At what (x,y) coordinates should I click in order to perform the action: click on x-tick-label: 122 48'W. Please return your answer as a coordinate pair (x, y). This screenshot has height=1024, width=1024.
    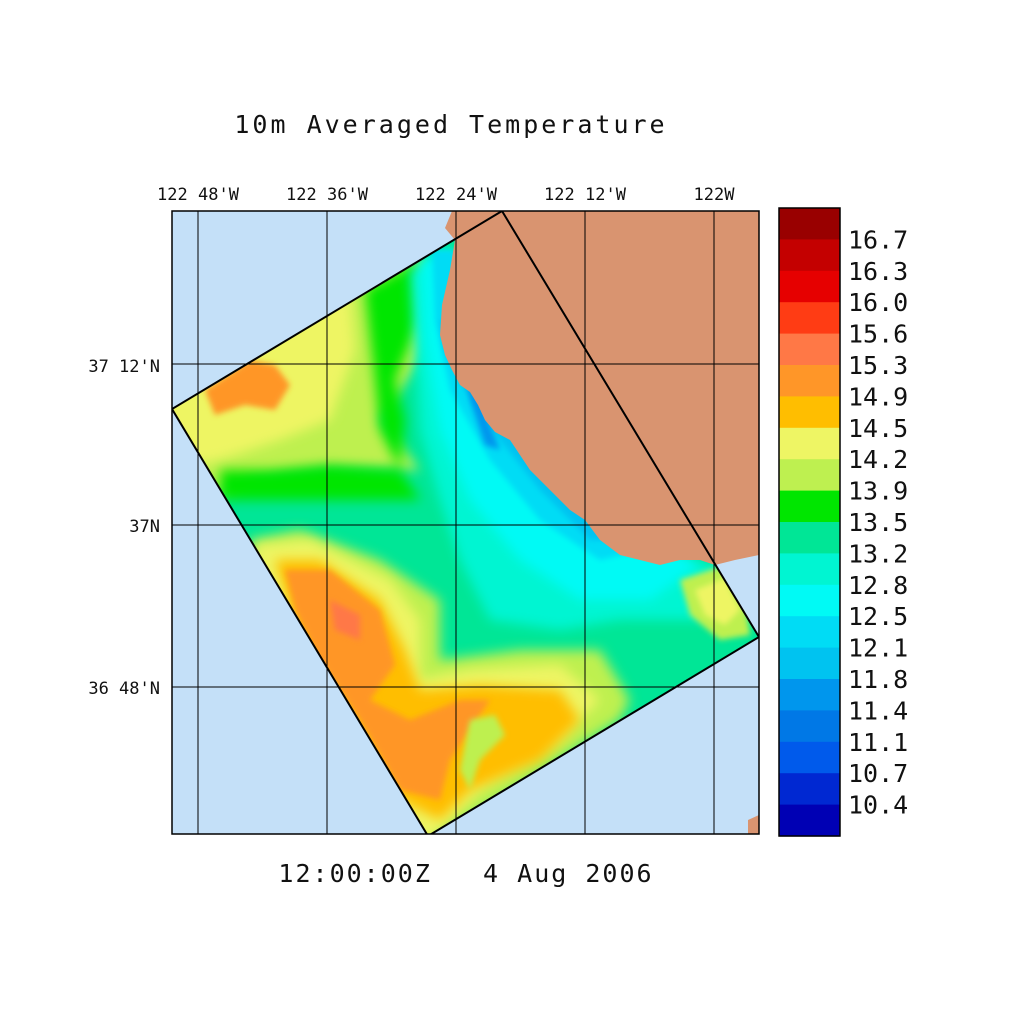
    Looking at the image, I should click on (198, 195).